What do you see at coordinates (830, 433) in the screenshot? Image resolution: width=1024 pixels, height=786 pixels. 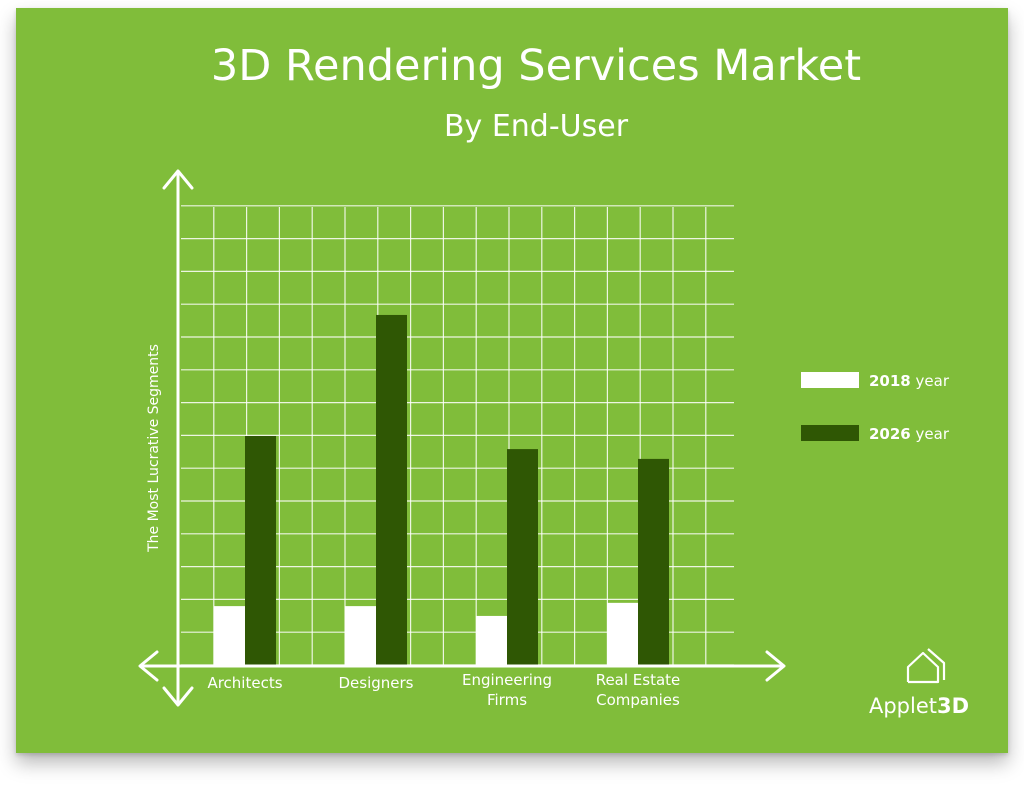 I see `legend-swatch-2026` at bounding box center [830, 433].